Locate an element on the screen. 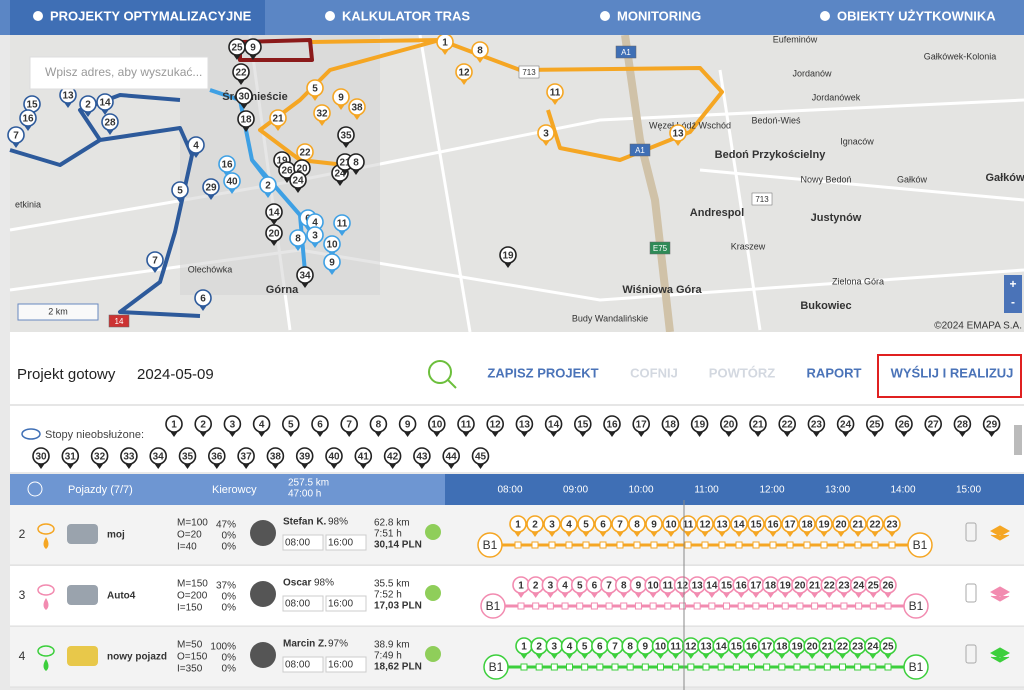 This screenshot has width=1024, height=690. zoom-in: + is located at coordinates (1012, 284).